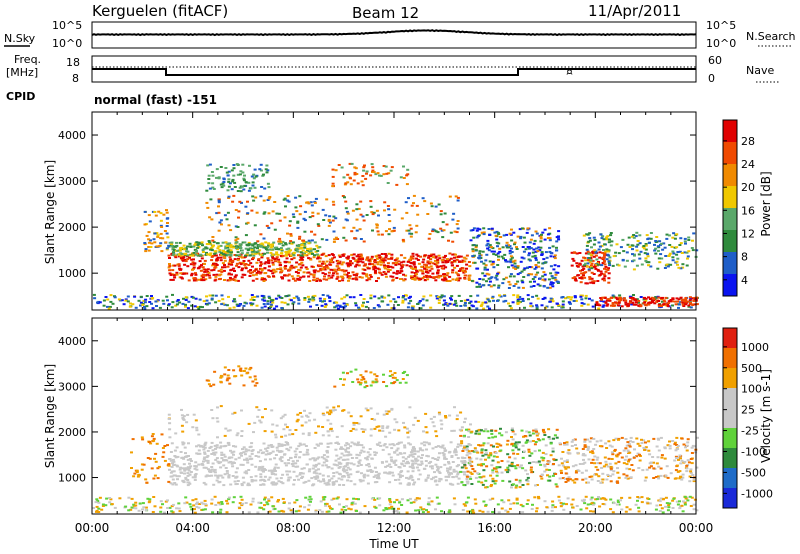 This screenshot has height=554, width=800. What do you see at coordinates (146, 299) in the screenshot?
I see `power-cell-2032` at bounding box center [146, 299].